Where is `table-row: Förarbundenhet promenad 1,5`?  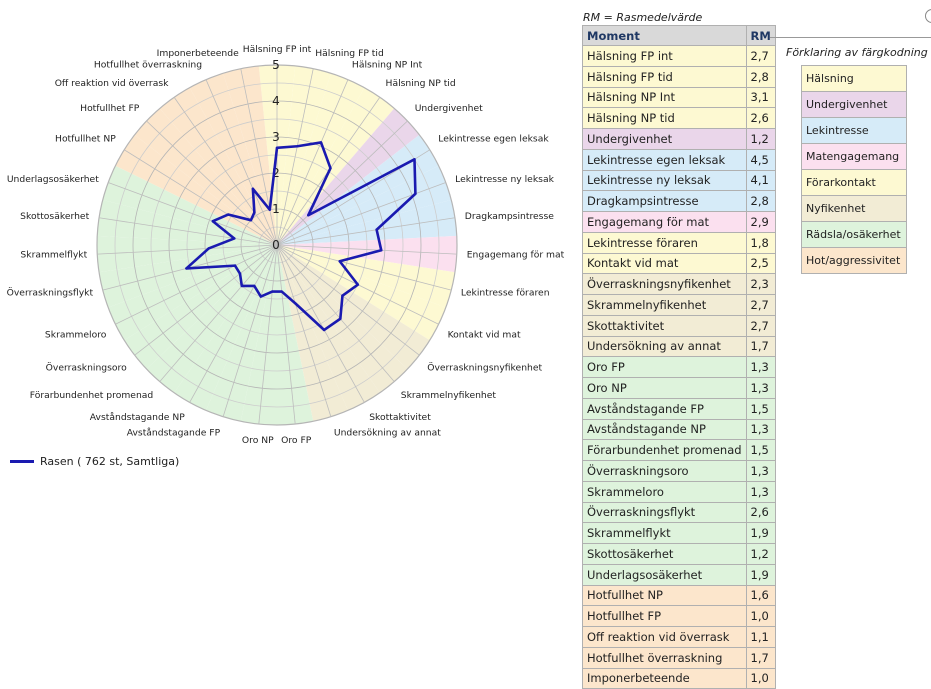 table-row: Förarbundenhet promenad 1,5 is located at coordinates (679, 450).